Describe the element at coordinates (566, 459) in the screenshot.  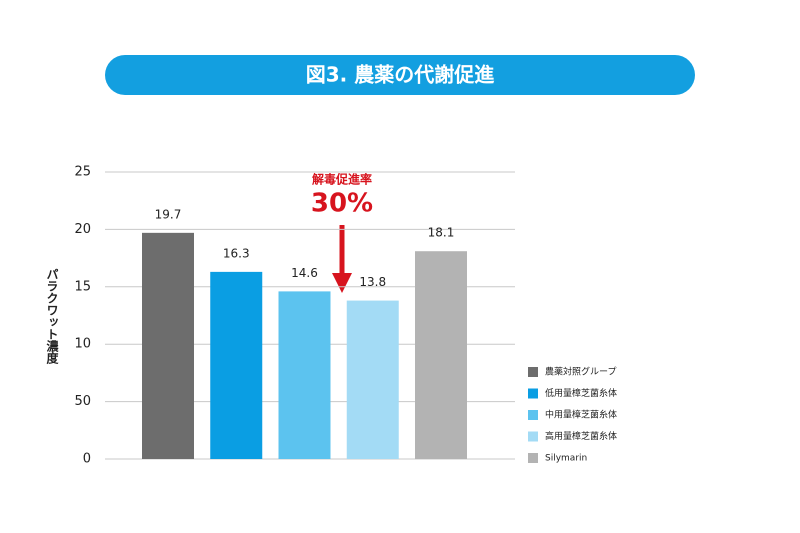
I see `legend-label: Silymarin` at that location.